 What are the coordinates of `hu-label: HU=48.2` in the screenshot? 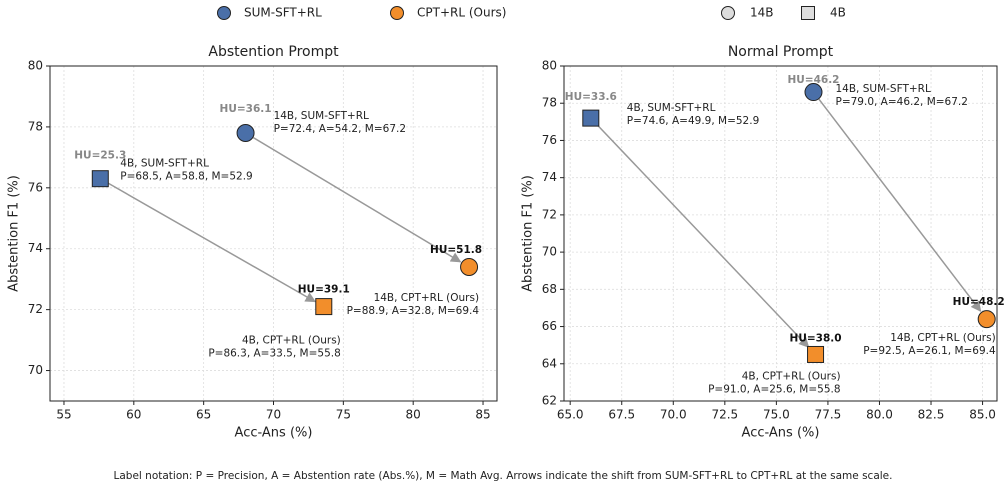 It's located at (979, 302).